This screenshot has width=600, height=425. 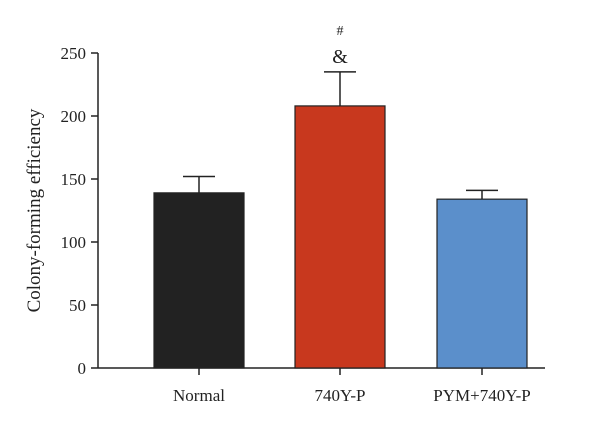 I want to click on y-axis-title: Colony-forming efficiency, so click(x=34, y=210).